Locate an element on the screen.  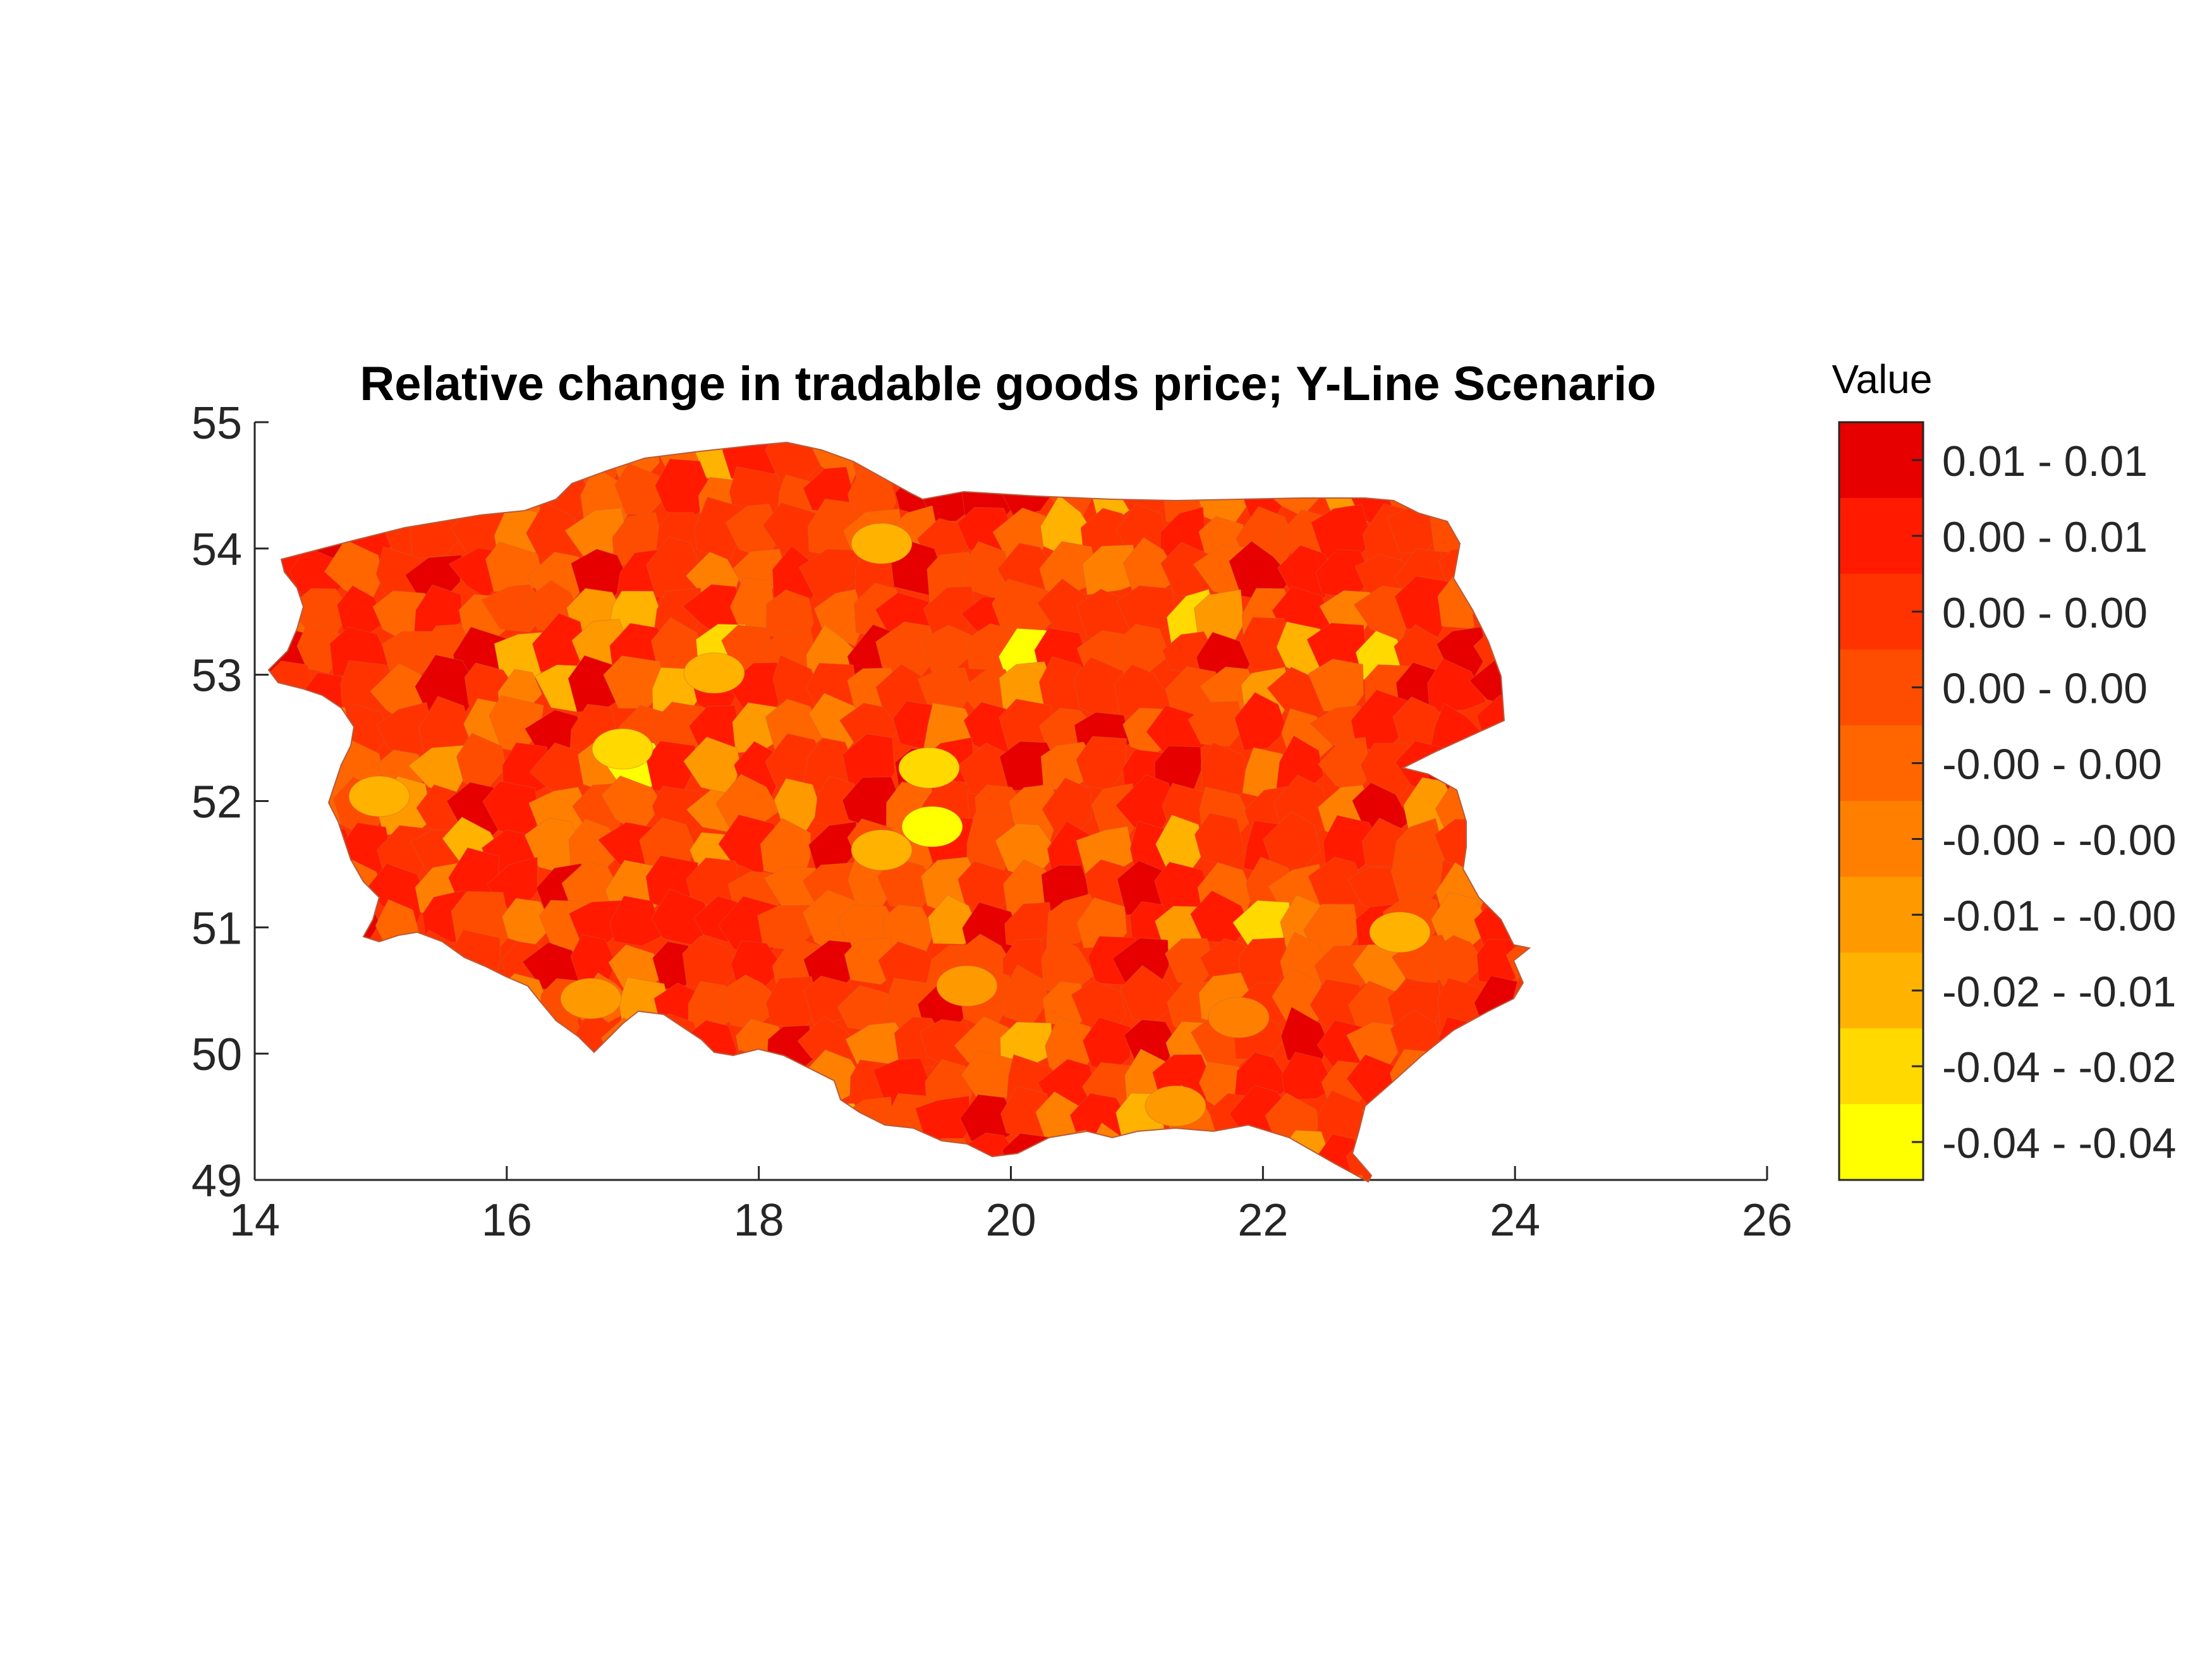
legend-label: -0.00 - 0.00 is located at coordinates (2052, 765).